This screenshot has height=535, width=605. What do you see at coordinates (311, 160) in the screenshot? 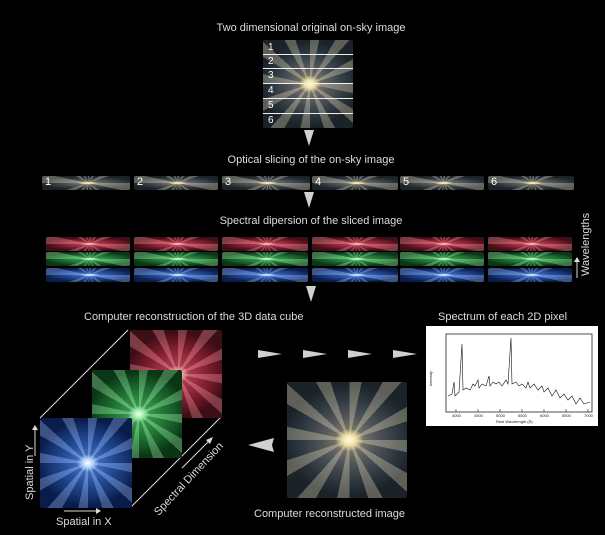
I see `slicing-label: Optical slicing of the on-sky image` at bounding box center [311, 160].